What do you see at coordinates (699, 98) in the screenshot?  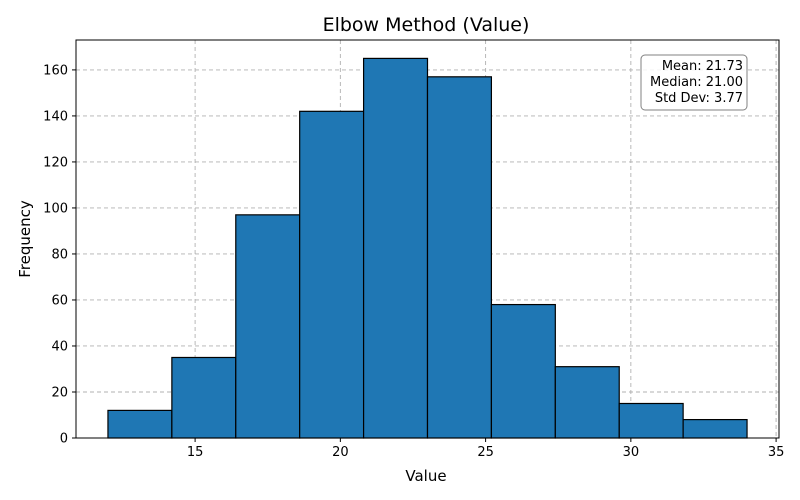 I see `stats-line: Std Dev: 3.77` at bounding box center [699, 98].